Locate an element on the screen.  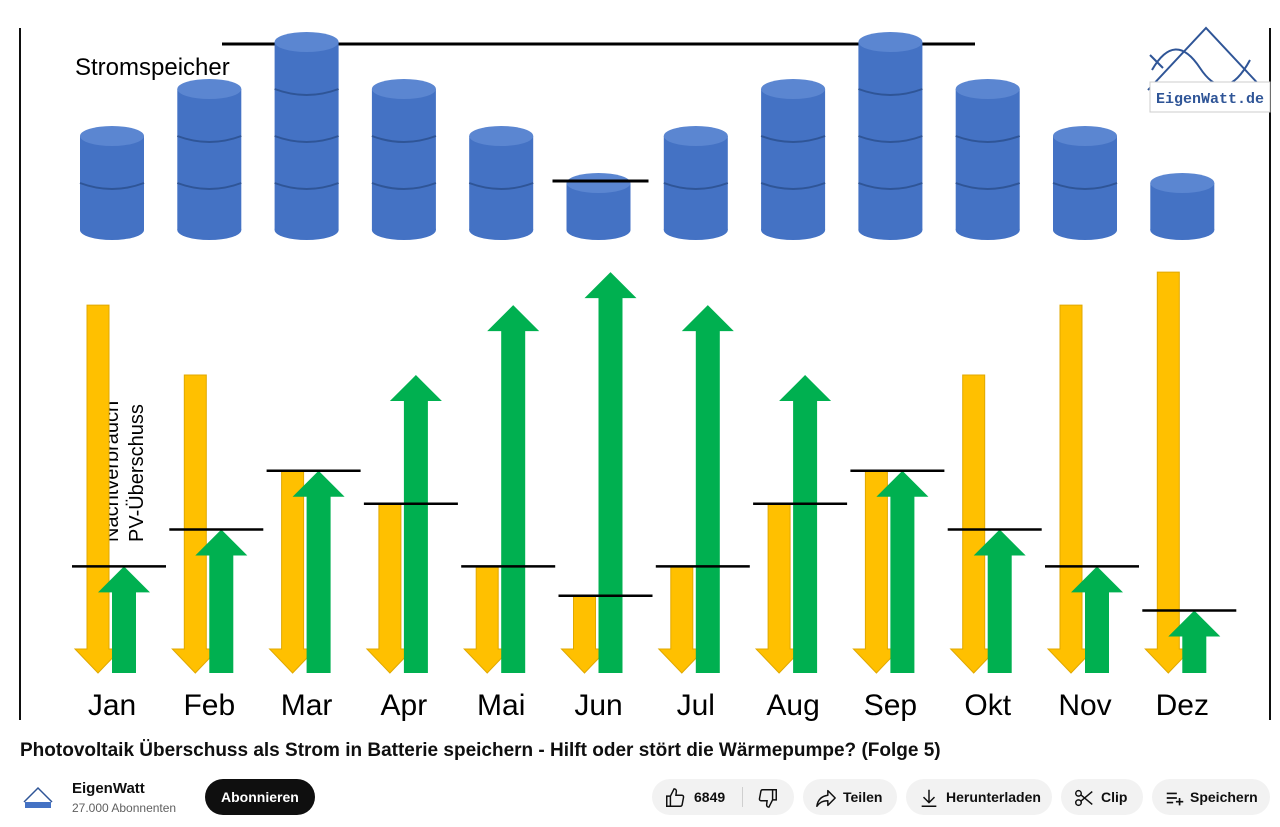
month-labels: Jan Feb Mar Apr Mai Jun Jul Aug Sep Okt Nov Dez is located at coordinates (648, 705).